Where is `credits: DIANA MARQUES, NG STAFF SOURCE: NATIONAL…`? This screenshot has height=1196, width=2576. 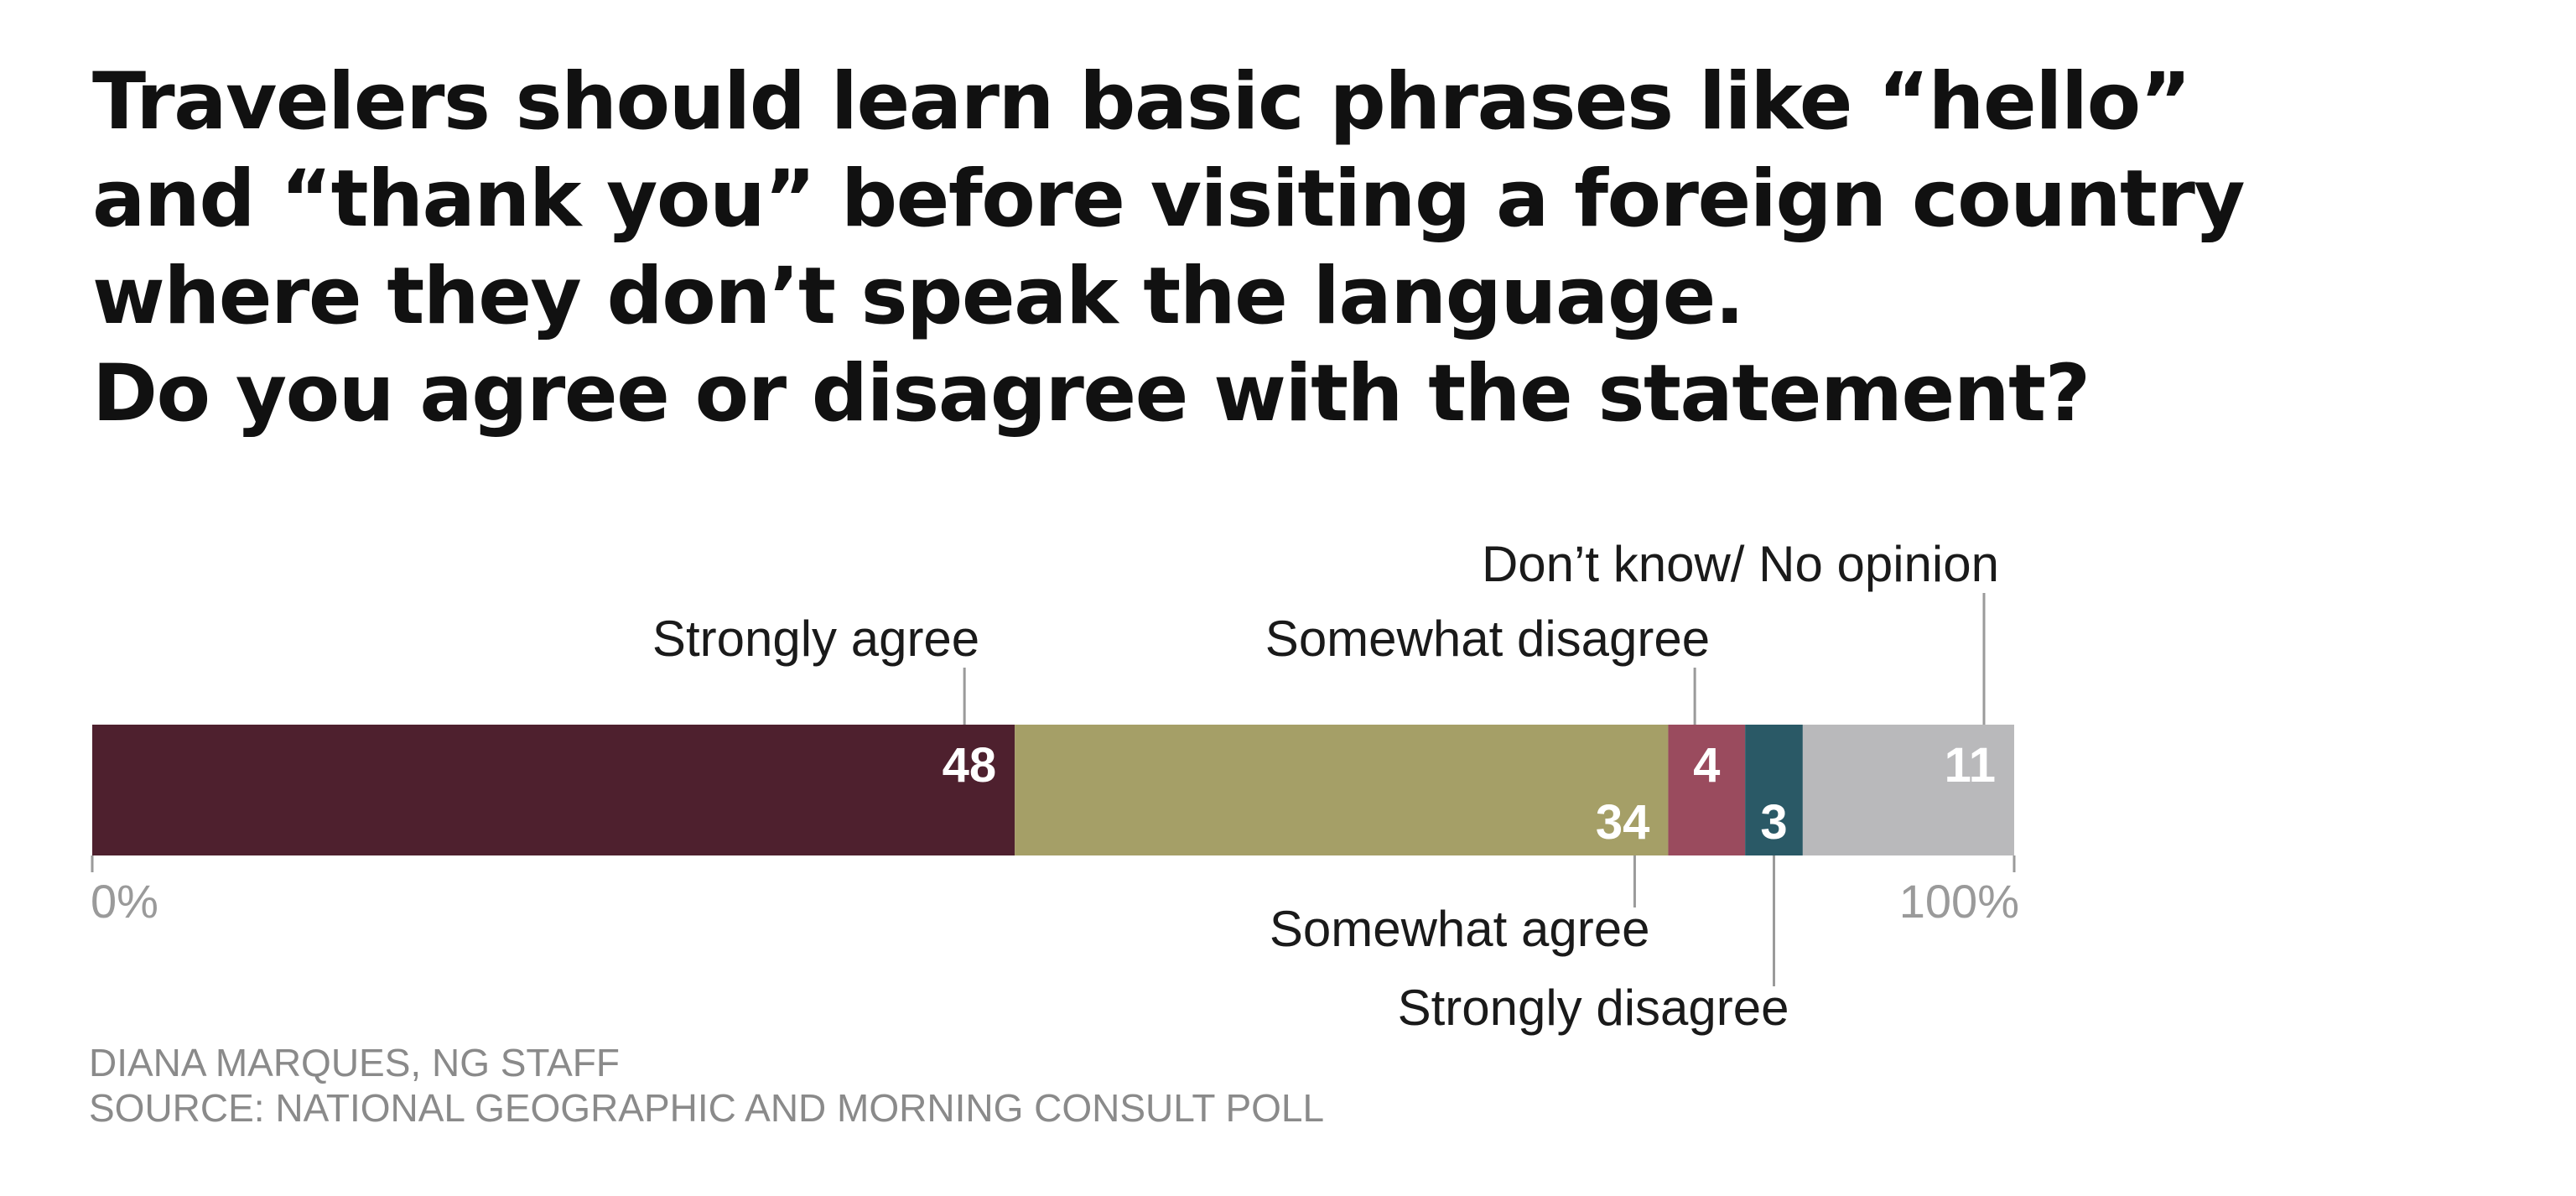
credits: DIANA MARQUES, NG STAFF SOURCE: NATIONAL… is located at coordinates (706, 1085).